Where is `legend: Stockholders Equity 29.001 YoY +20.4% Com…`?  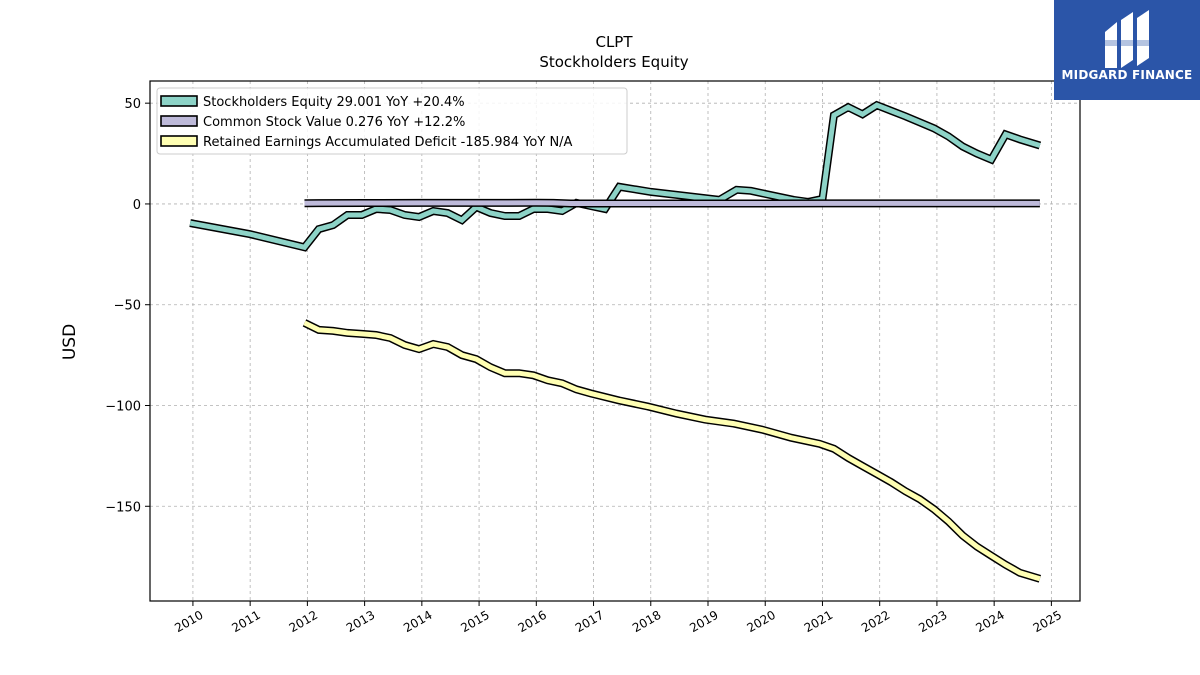 legend: Stockholders Equity 29.001 YoY +20.4% Com… is located at coordinates (392, 121).